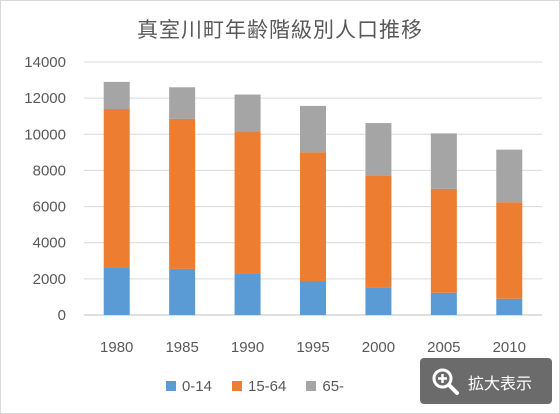 This screenshot has width=560, height=414. Describe the element at coordinates (45, 134) in the screenshot. I see `y-tick-label: 10000` at that location.